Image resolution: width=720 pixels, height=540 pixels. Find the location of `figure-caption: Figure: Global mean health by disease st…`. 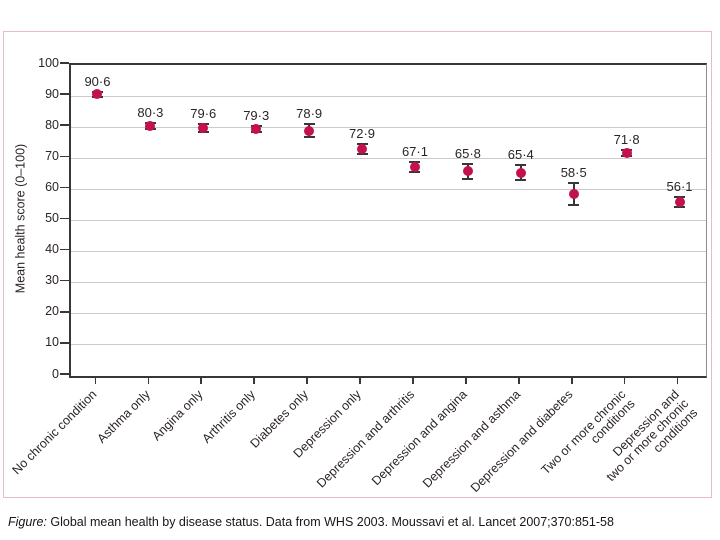

figure-caption: Figure: Global mean health by disease st… is located at coordinates (360, 522).